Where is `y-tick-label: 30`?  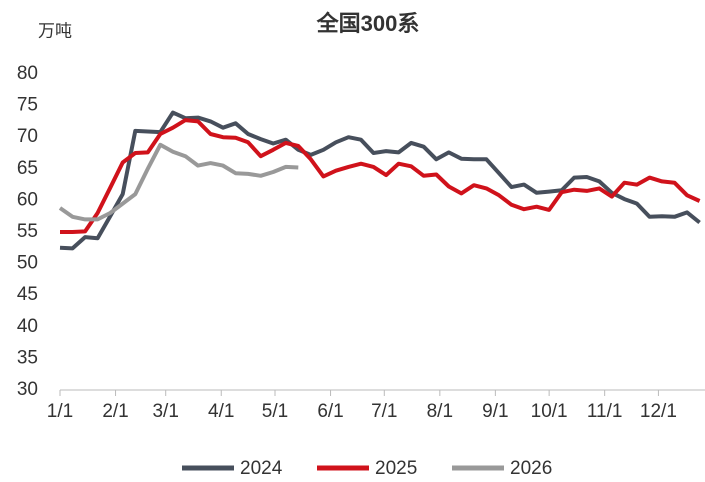
y-tick-label: 30 is located at coordinates (27, 389).